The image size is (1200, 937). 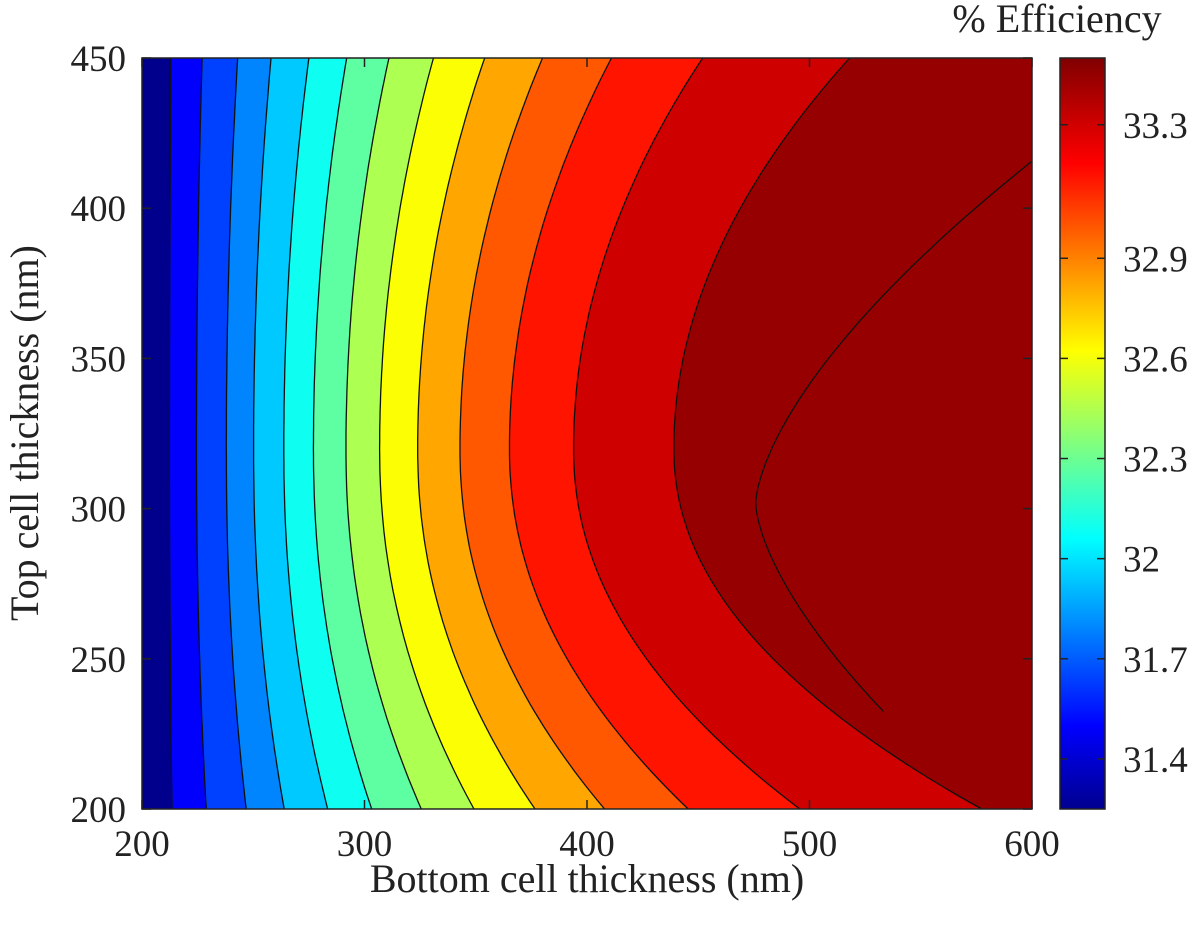 I want to click on y-tick-label: 450, so click(x=99, y=59).